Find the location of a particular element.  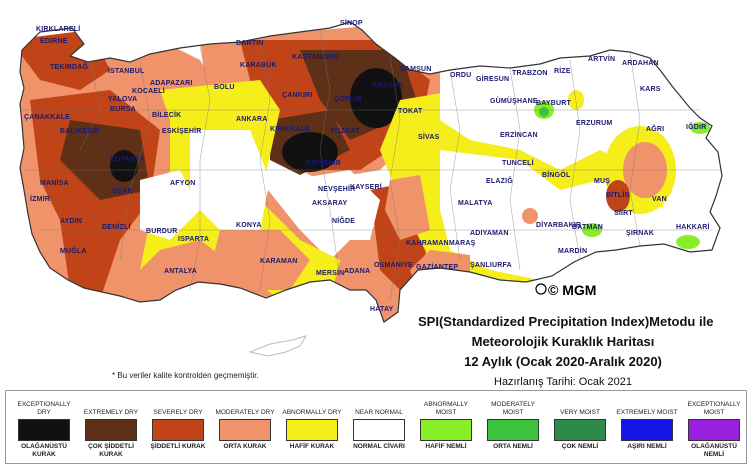

legend-label-tr: OLAĞANÜSTÜ NEMLİ is located at coordinates (714, 450).